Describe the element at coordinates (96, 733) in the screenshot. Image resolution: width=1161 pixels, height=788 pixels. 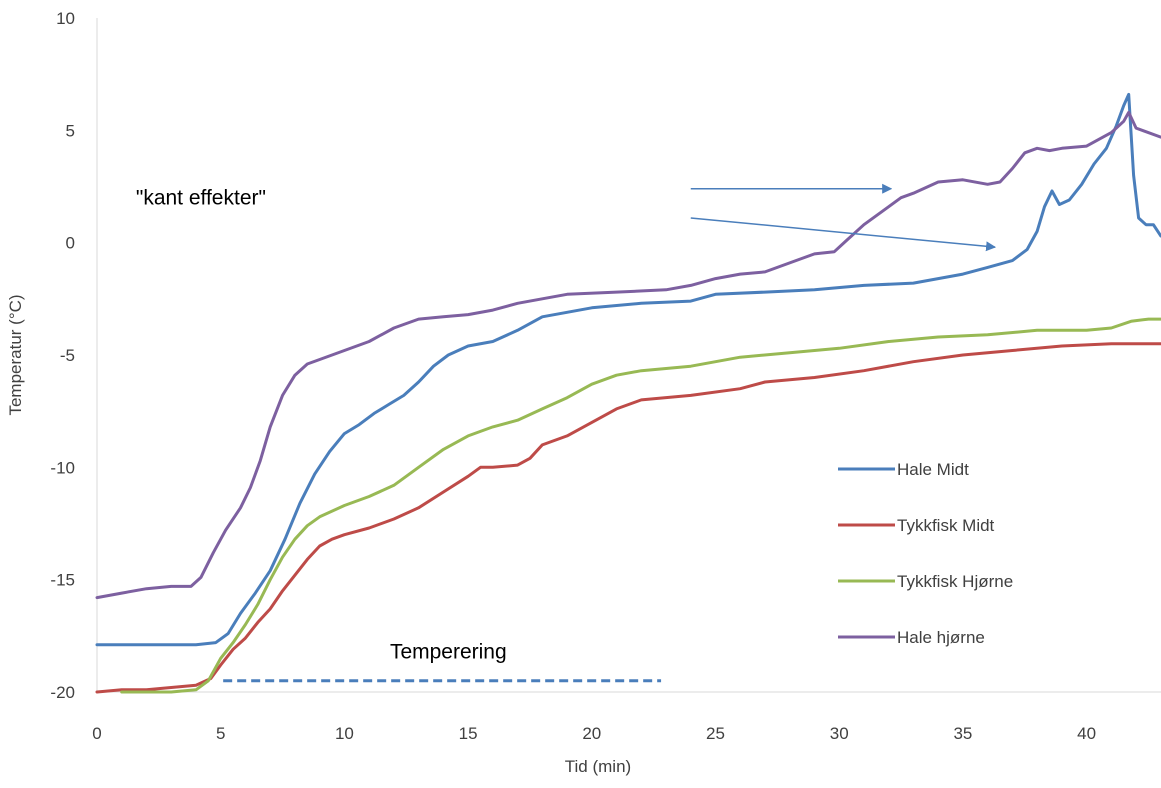
I see `x-tick-label: 0` at that location.